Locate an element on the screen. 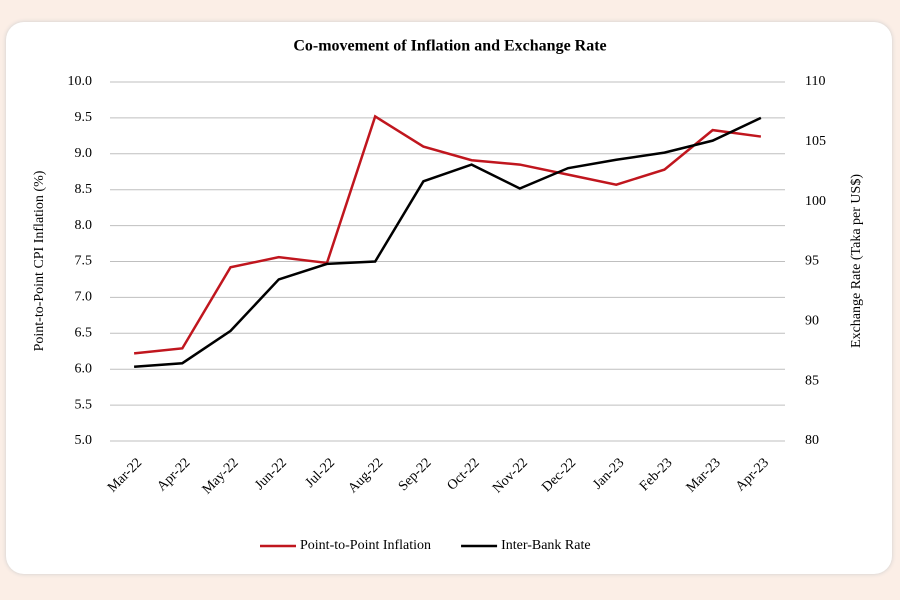  y-tick-label: 8.0 is located at coordinates (84, 225).